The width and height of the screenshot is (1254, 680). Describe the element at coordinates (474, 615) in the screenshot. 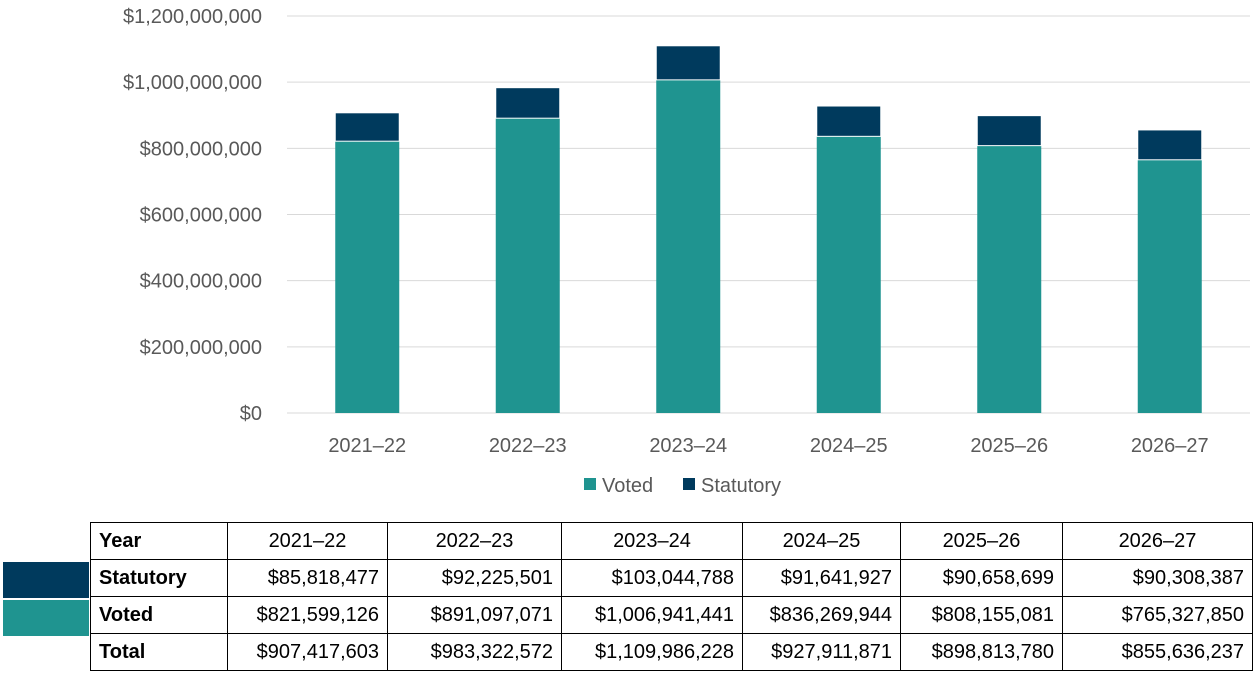

I see `table-cell: $891,097,071` at that location.